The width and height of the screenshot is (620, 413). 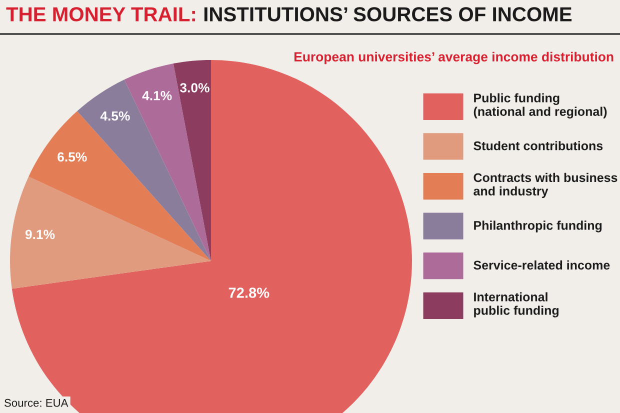 What do you see at coordinates (40, 235) in the screenshot?
I see `data-label: 9.1%` at bounding box center [40, 235].